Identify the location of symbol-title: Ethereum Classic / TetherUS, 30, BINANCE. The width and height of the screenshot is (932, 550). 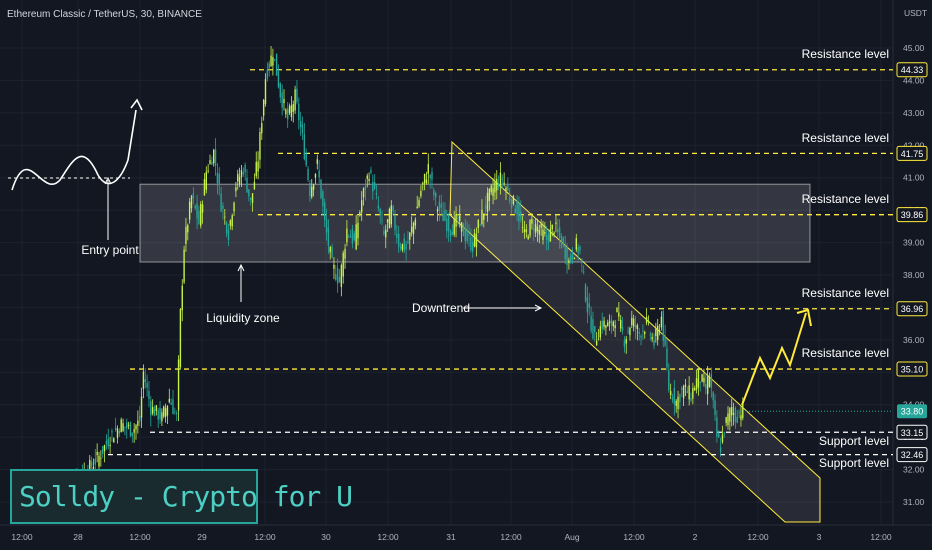
(104, 14).